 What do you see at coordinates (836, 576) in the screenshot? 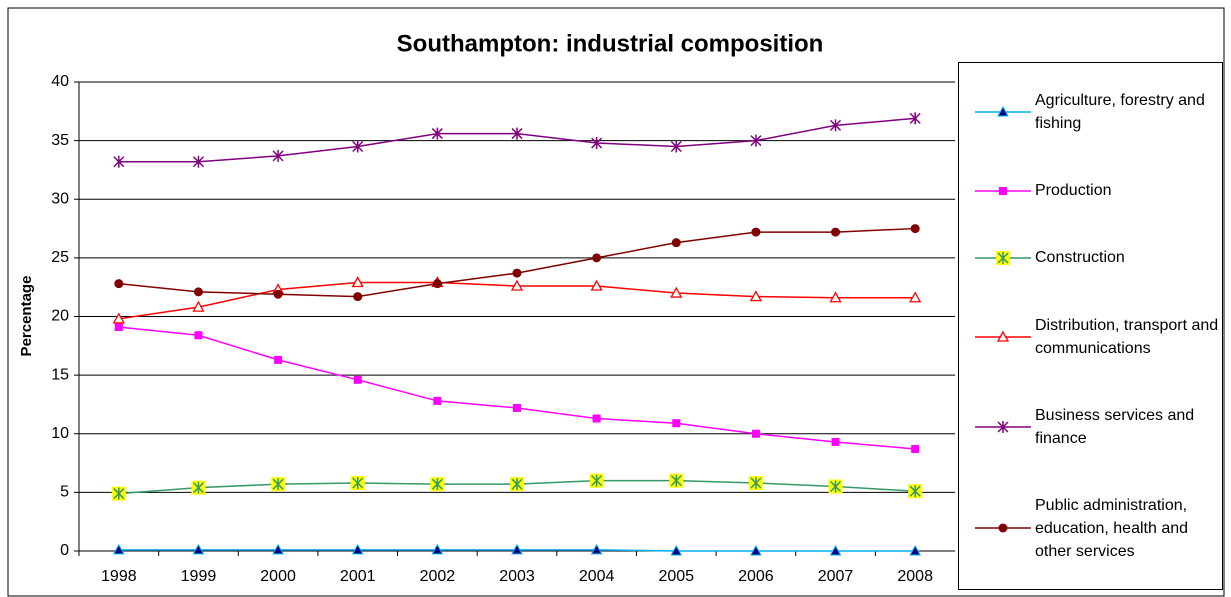
I see `x-tick-label: 2007` at bounding box center [836, 576].